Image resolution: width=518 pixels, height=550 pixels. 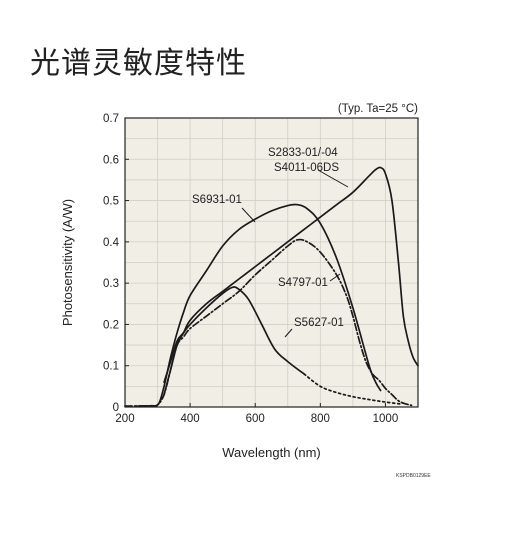 I want to click on series-label: S5627-01, so click(x=319, y=323).